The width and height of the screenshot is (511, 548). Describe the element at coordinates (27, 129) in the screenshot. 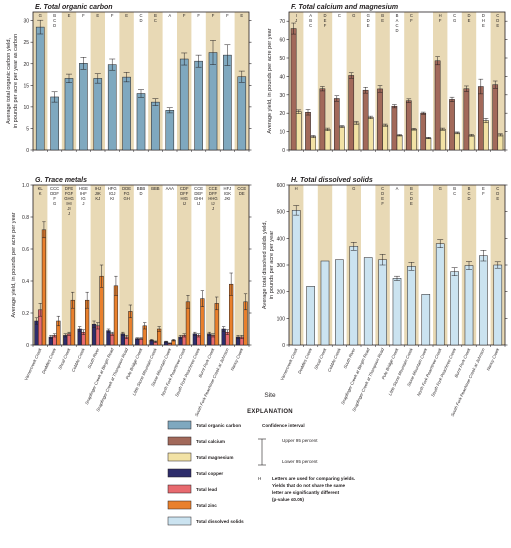

I see `y-tick-label: 5` at that location.